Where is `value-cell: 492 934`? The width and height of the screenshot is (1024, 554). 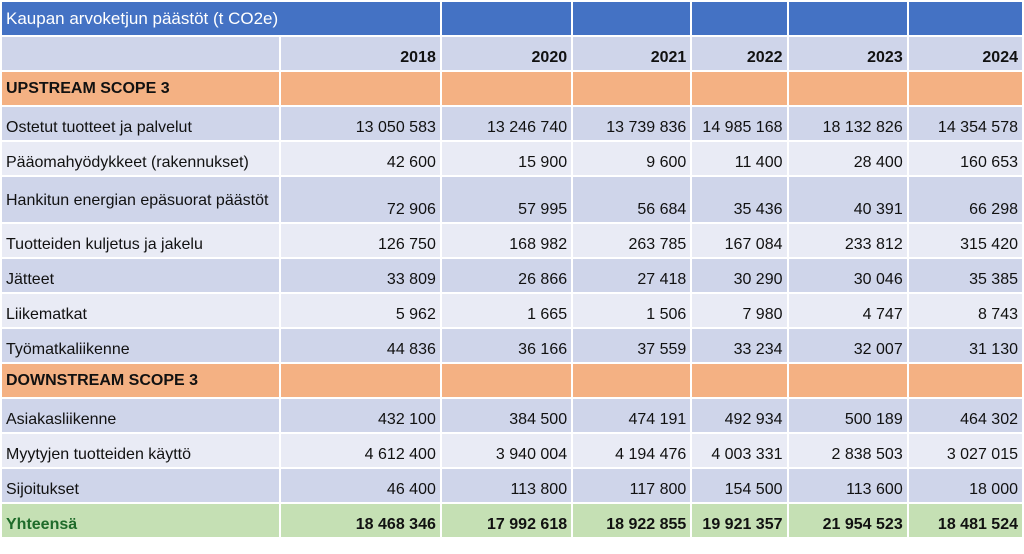 value-cell: 492 934 is located at coordinates (739, 415).